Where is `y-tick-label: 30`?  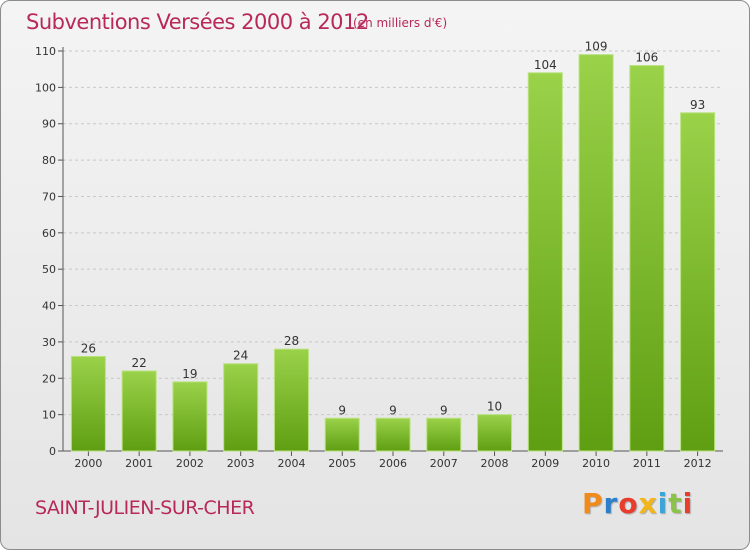 y-tick-label: 30 is located at coordinates (49, 342).